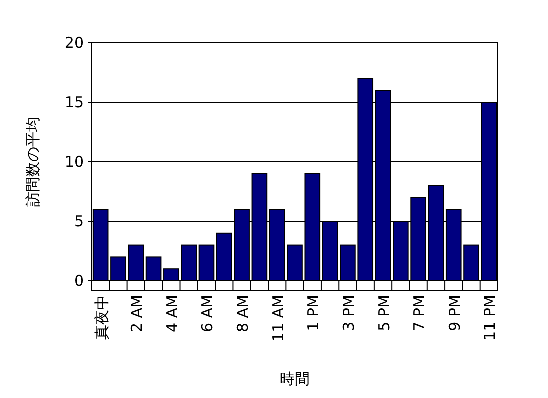 The height and width of the screenshot is (398, 548). Describe the element at coordinates (313, 313) in the screenshot. I see `x-tick-label: 1 PM` at that location.